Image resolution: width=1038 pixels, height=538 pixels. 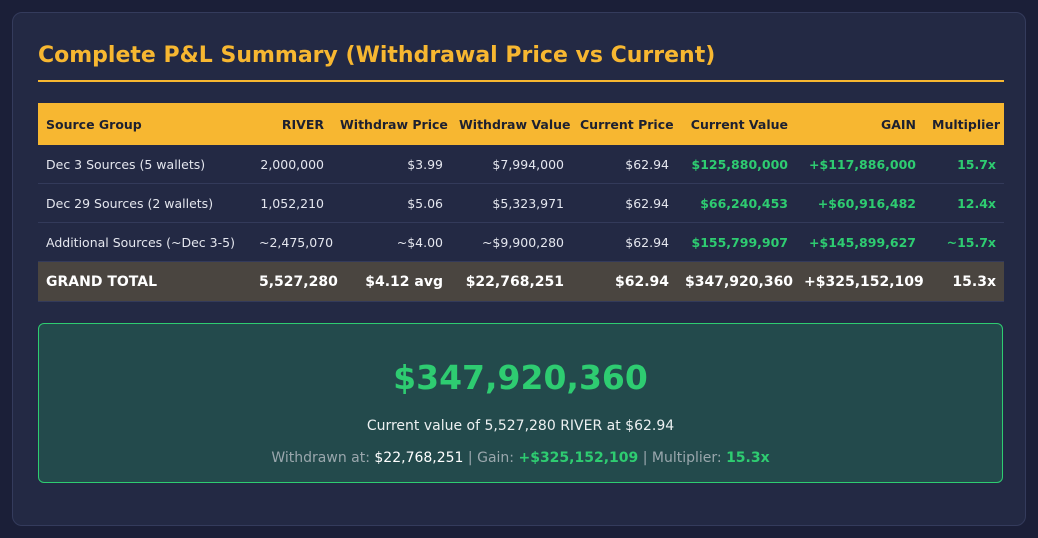 What do you see at coordinates (511, 281) in the screenshot?
I see `total-withdraw-value: $22,768,251` at bounding box center [511, 281].